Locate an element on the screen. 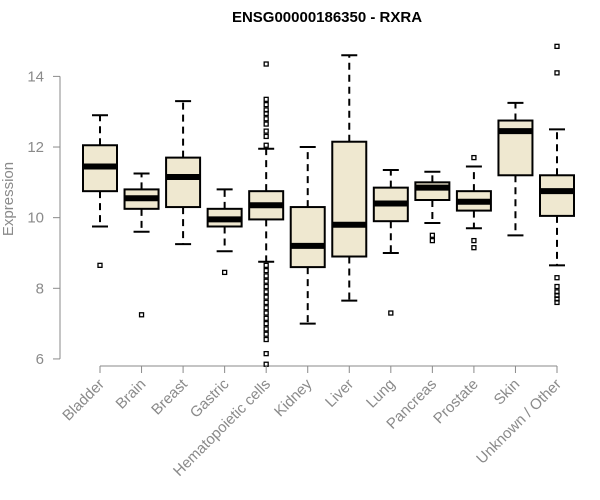  chart-title: ENSG00000186350 - RXRA is located at coordinates (327, 17).